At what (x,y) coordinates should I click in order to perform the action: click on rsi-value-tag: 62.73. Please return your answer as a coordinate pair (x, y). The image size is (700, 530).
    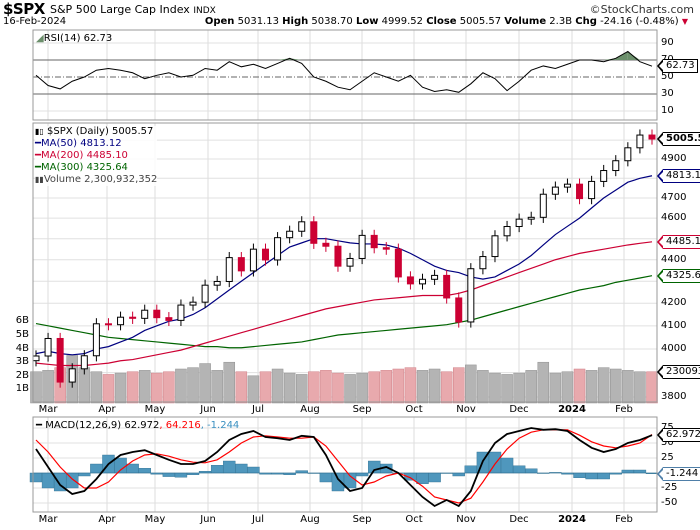
    Looking at the image, I should click on (677, 66).